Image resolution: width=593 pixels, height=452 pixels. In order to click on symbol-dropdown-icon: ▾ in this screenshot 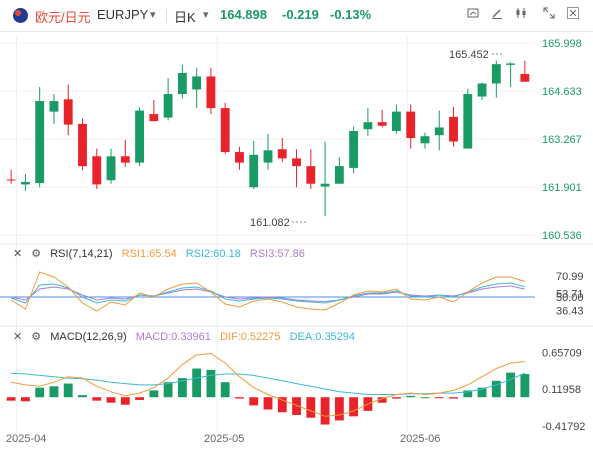, I will do `click(153, 15)`.